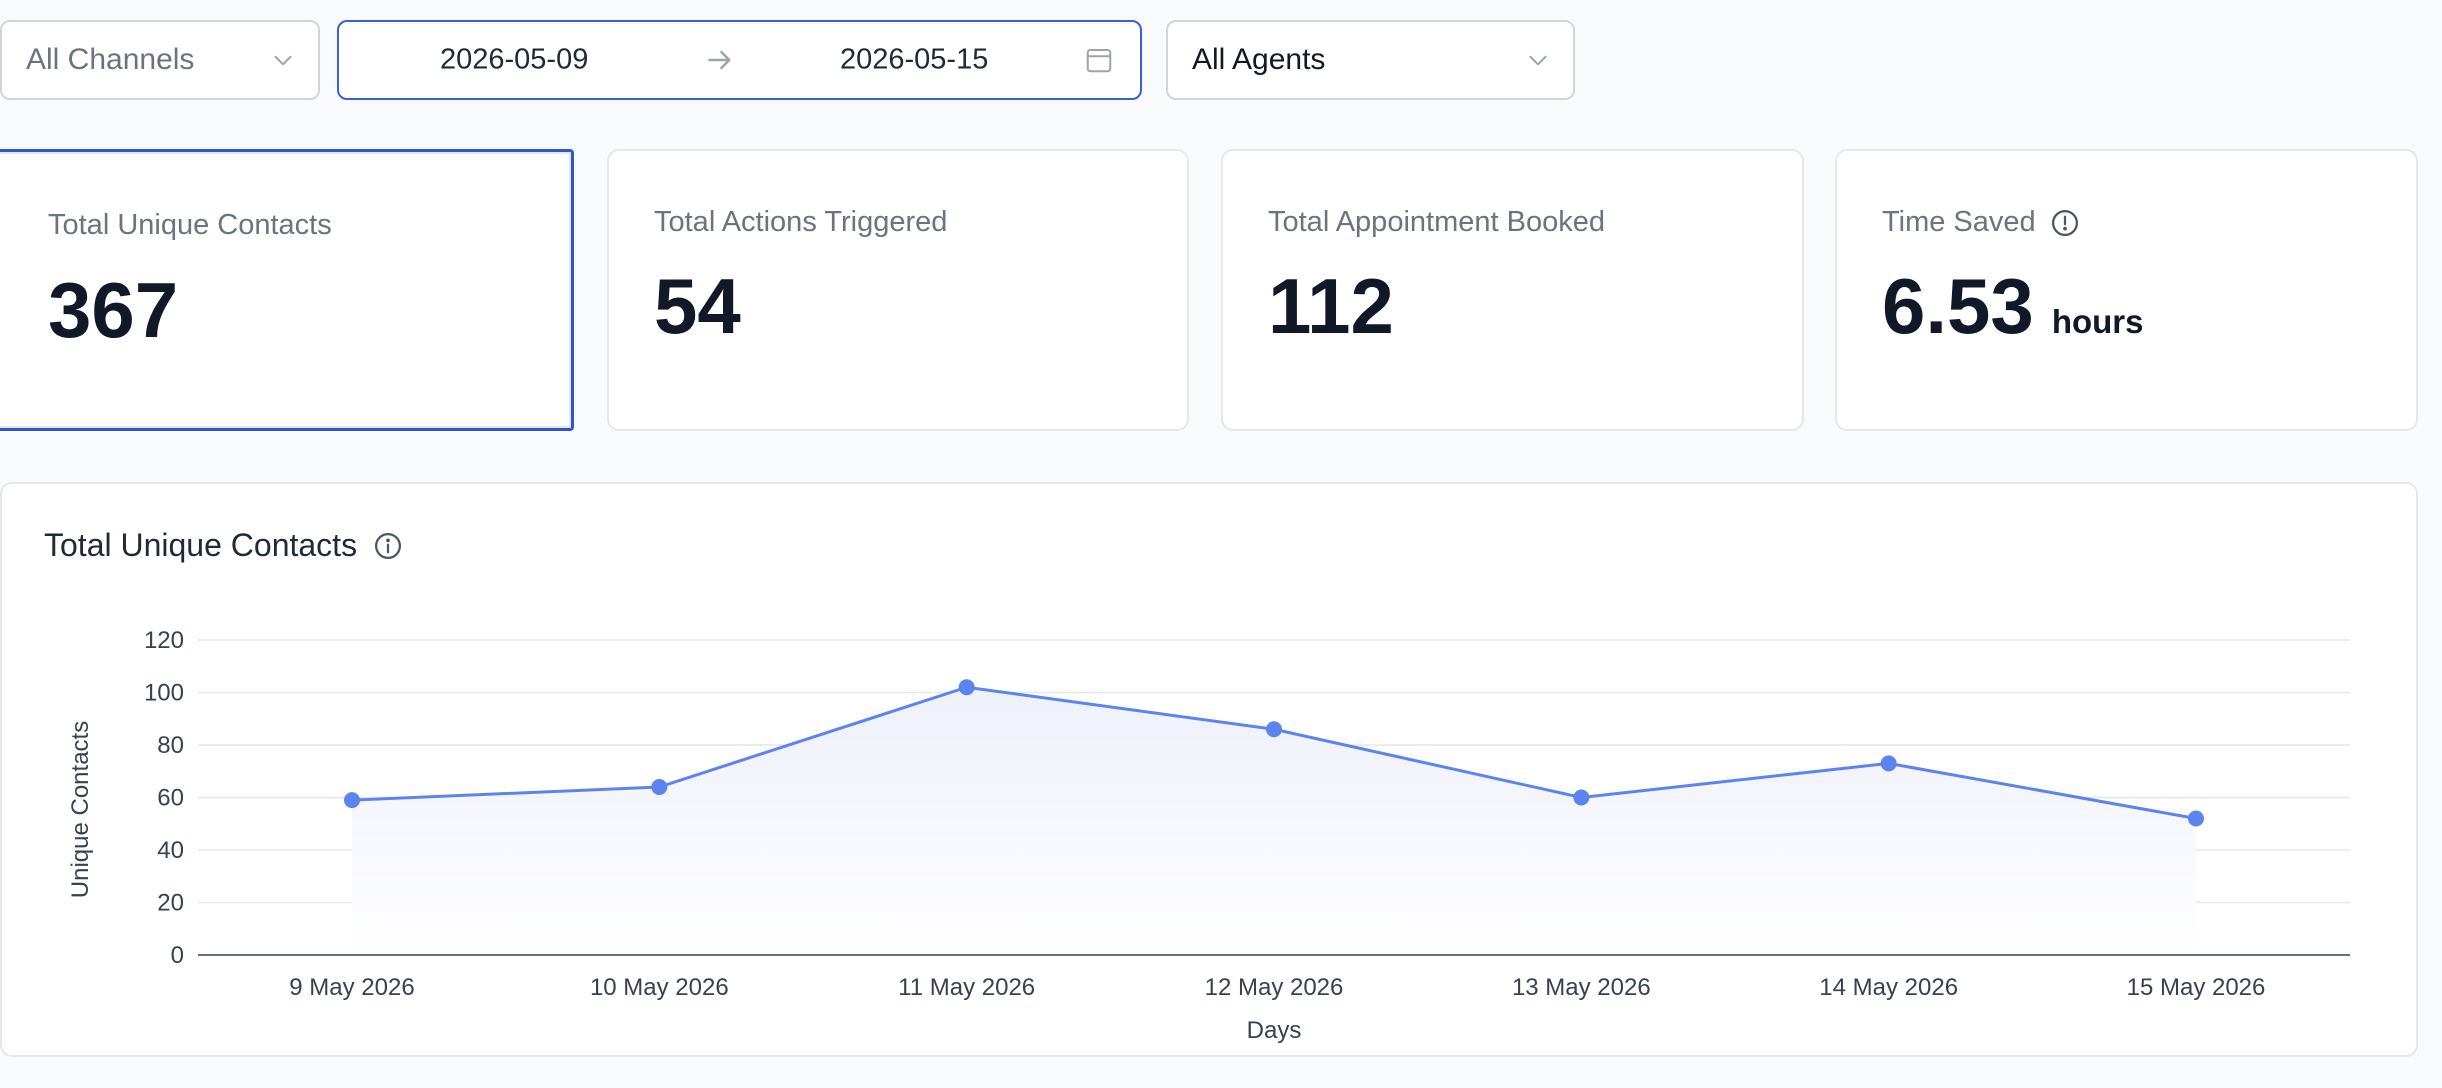 The height and width of the screenshot is (1088, 2442). I want to click on x-tick-label: 10 May 2026, so click(659, 987).